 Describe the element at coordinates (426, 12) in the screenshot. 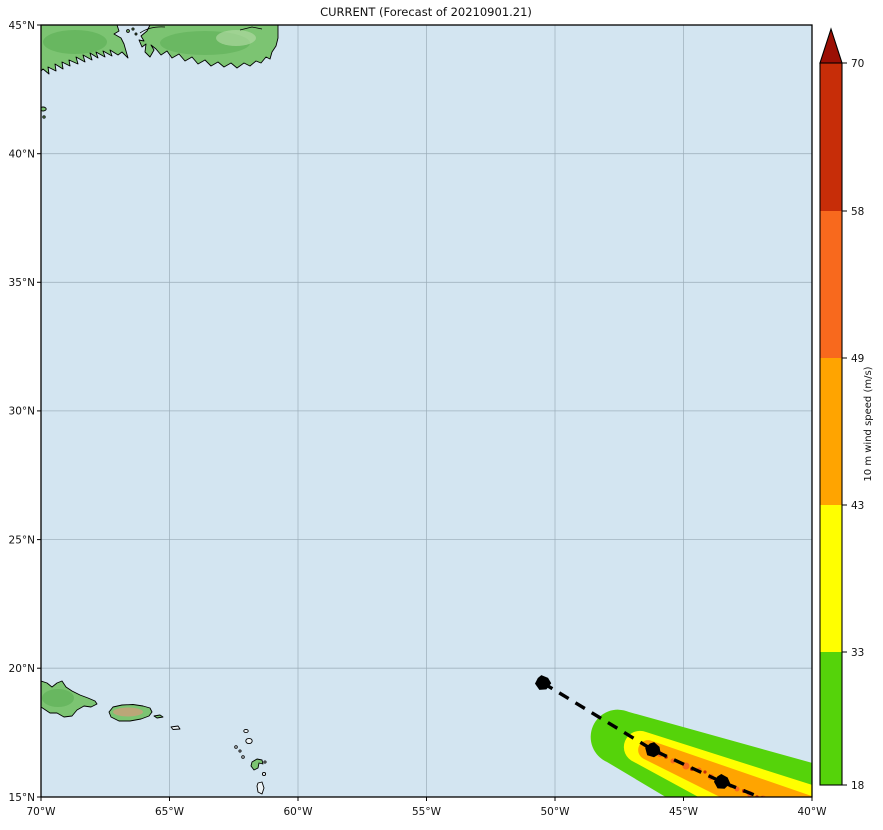

I see `plot-title: CURRENT (Forecast of 20210901.21)` at that location.